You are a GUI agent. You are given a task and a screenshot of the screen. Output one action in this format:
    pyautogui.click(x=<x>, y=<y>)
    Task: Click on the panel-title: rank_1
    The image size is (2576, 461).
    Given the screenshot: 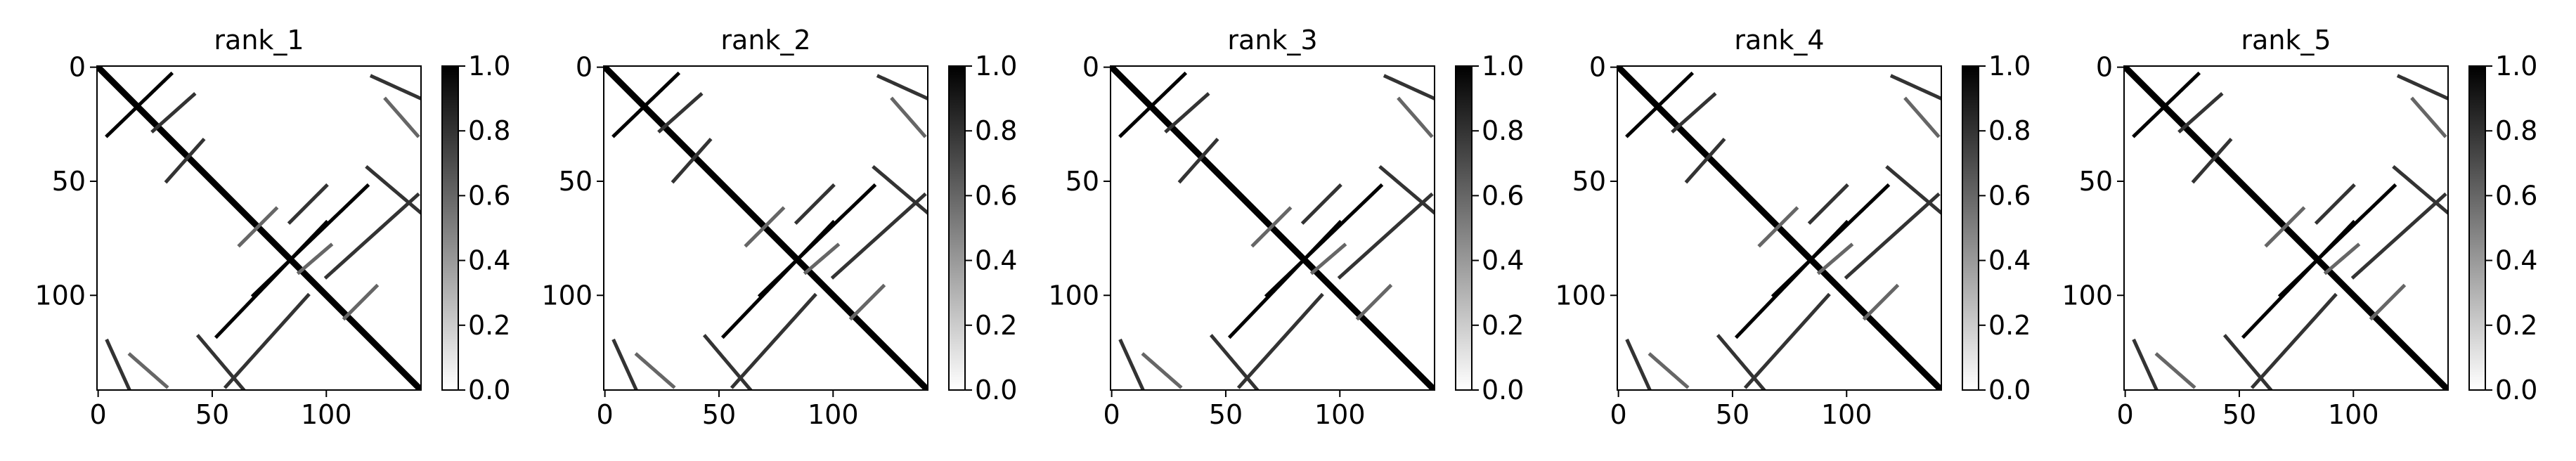 What is the action you would take?
    pyautogui.click(x=259, y=40)
    